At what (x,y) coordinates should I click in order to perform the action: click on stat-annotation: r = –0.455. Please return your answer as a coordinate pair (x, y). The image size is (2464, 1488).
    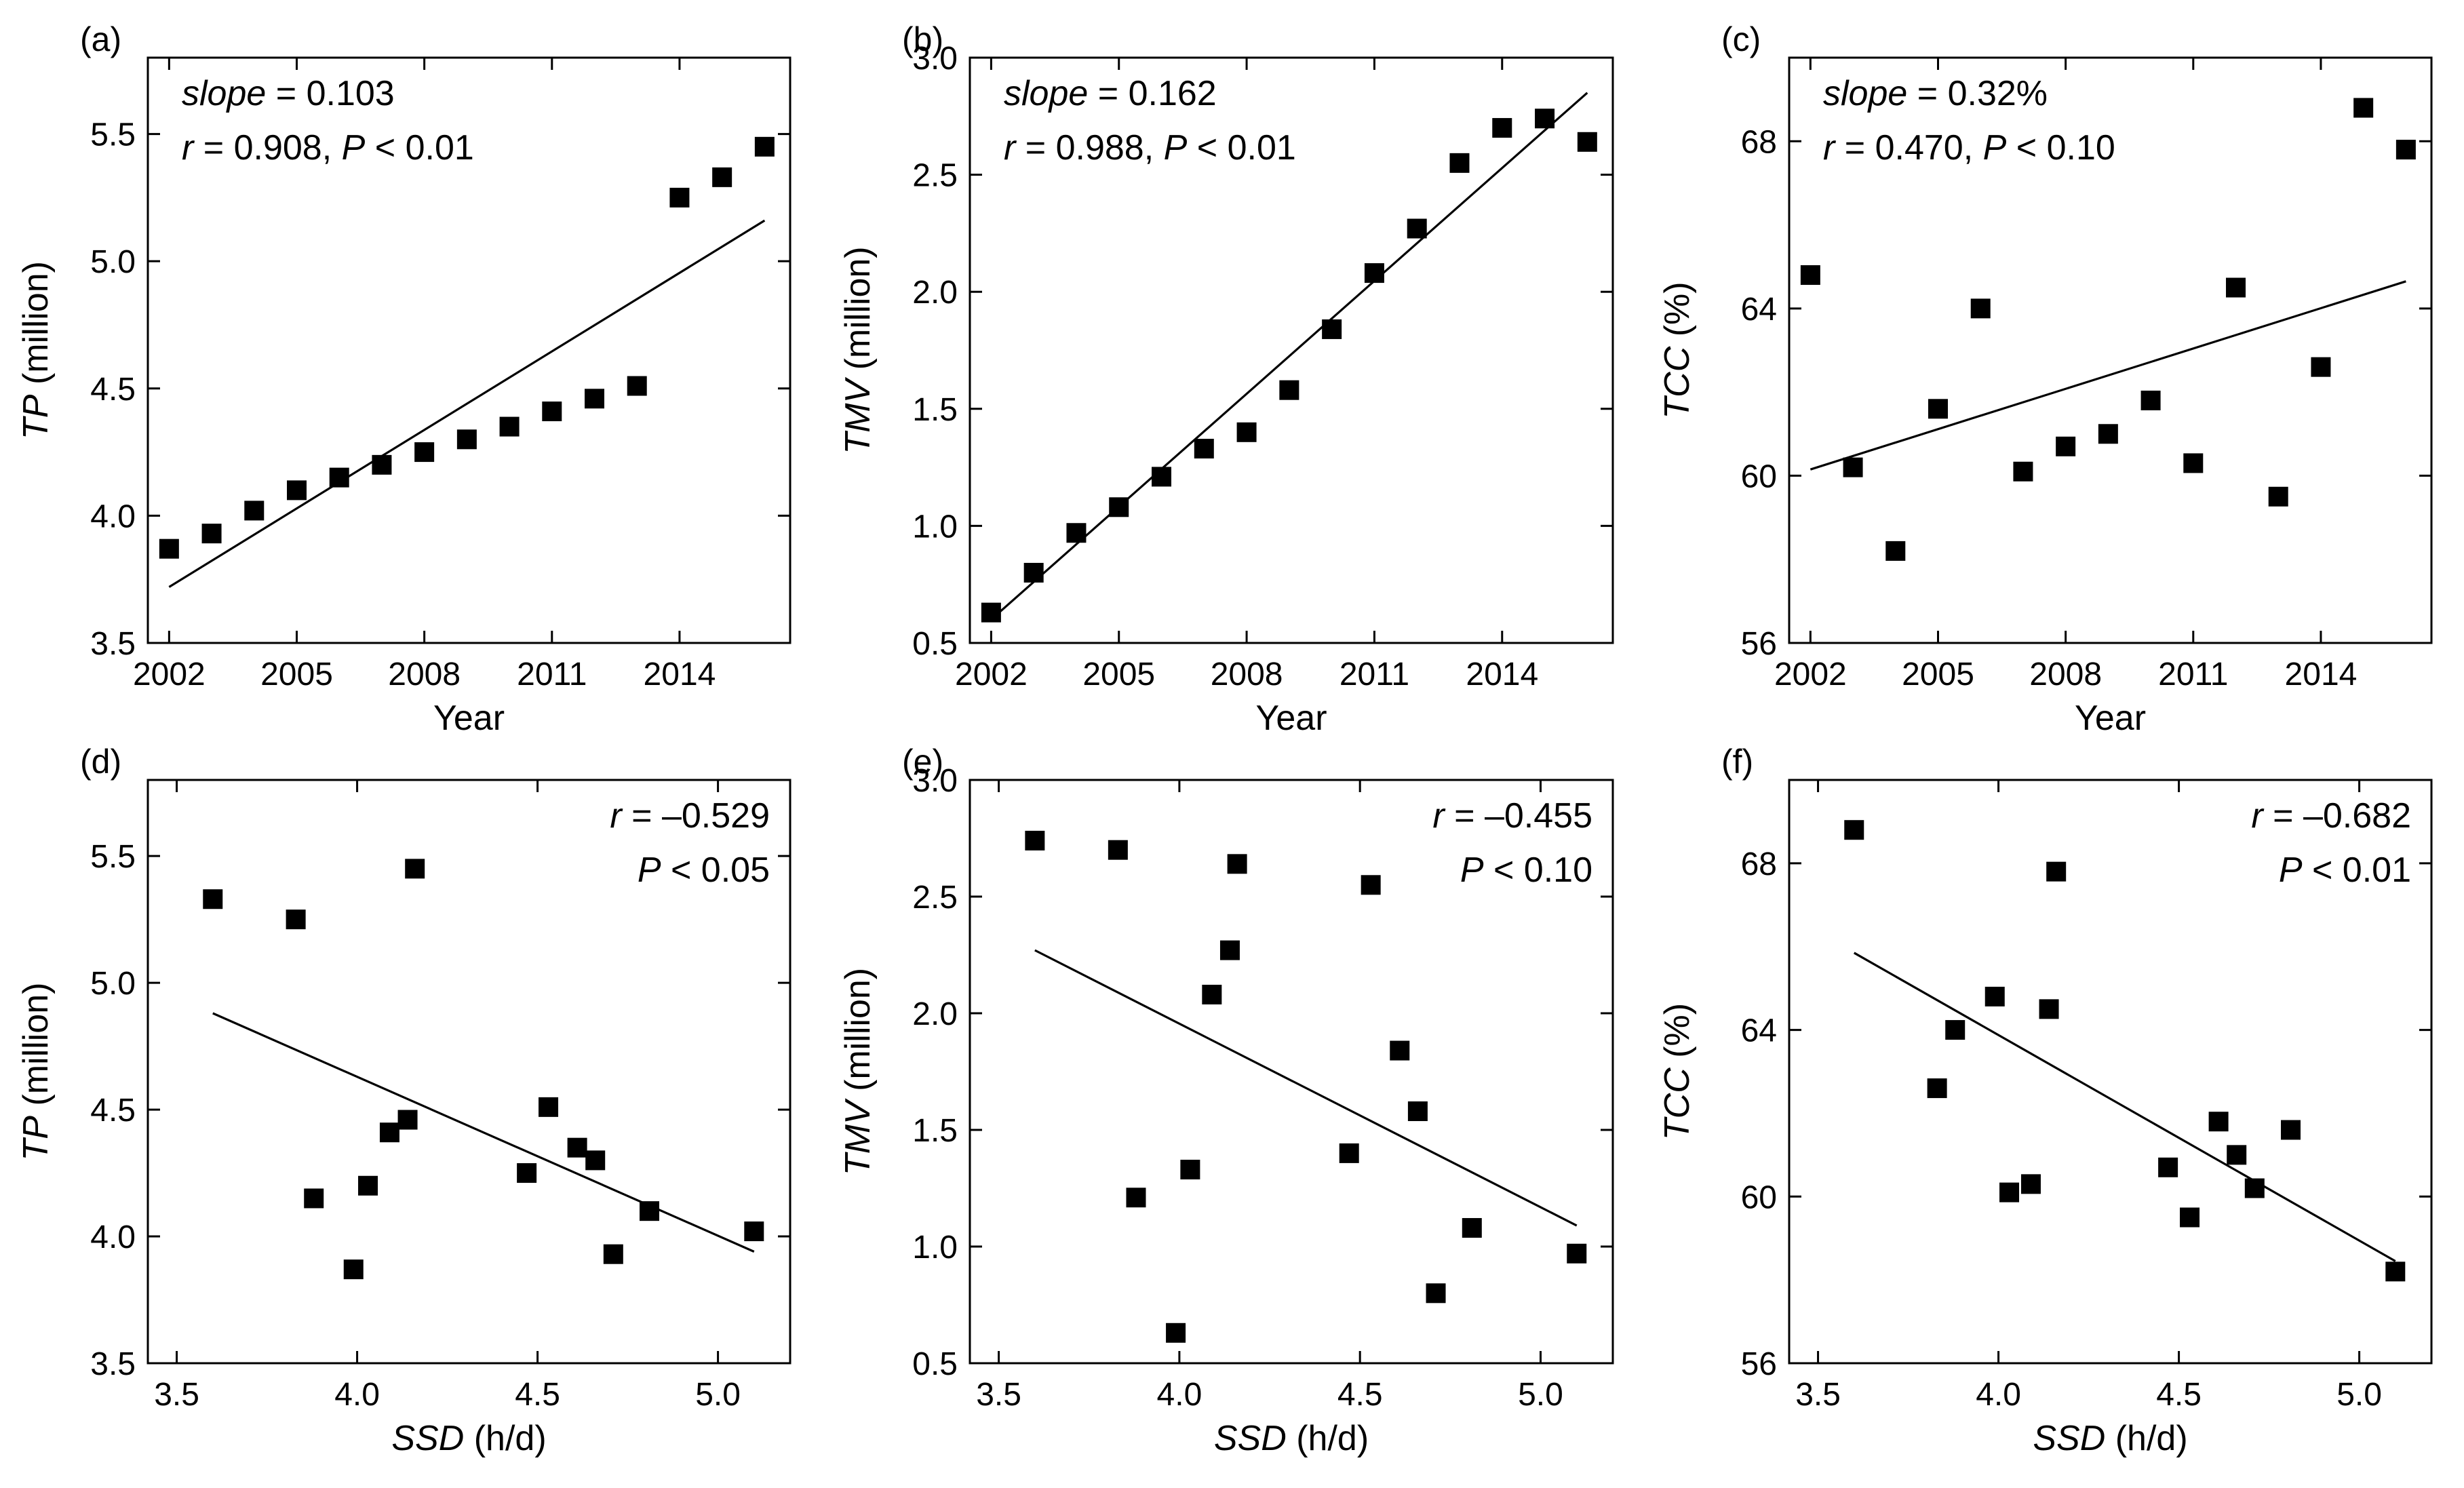
    Looking at the image, I should click on (1512, 816).